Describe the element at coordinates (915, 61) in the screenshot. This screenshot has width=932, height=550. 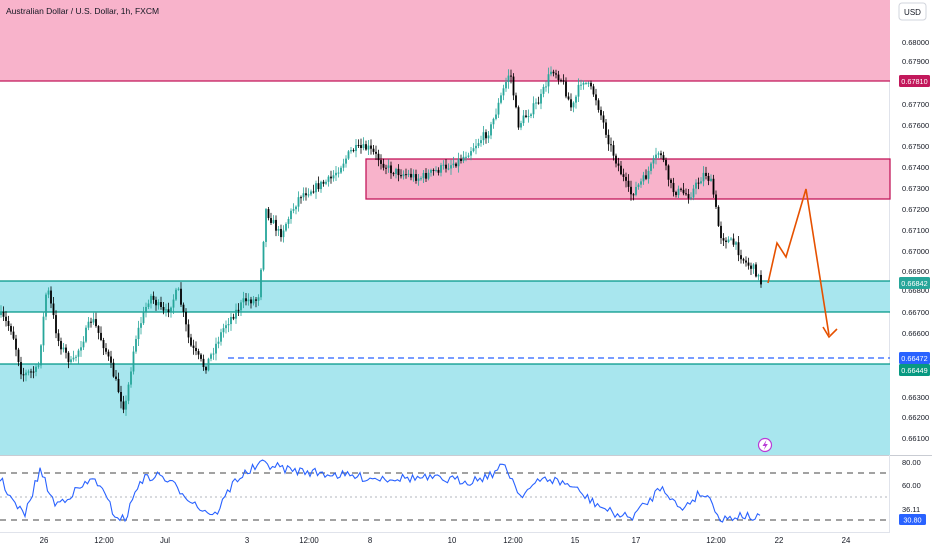
I see `price-tick-label: 0.67900` at that location.